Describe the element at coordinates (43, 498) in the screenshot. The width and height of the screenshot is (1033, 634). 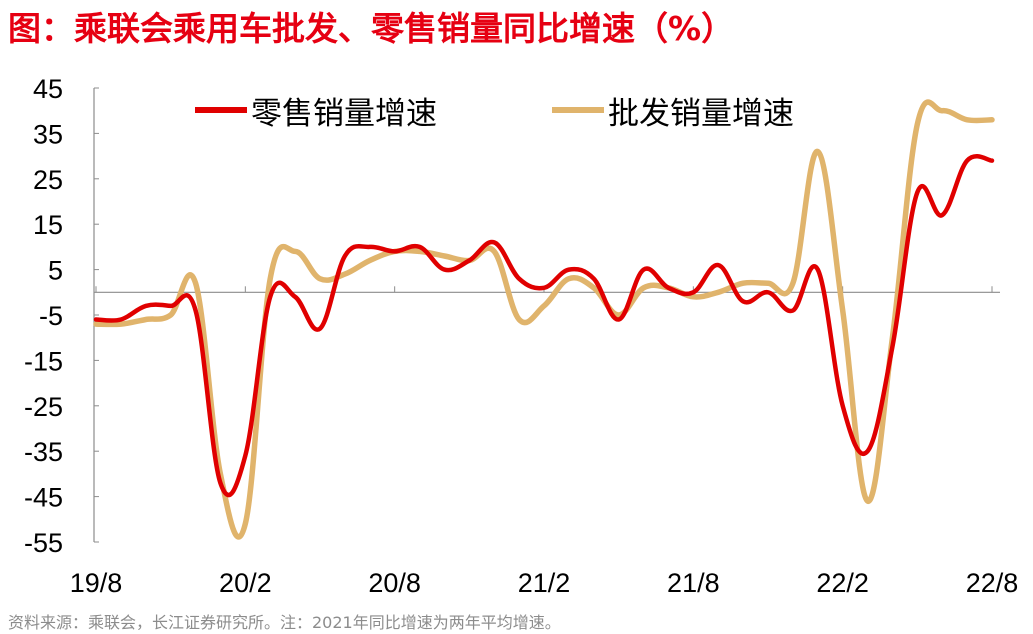
I see `y-tick-label: -45` at that location.